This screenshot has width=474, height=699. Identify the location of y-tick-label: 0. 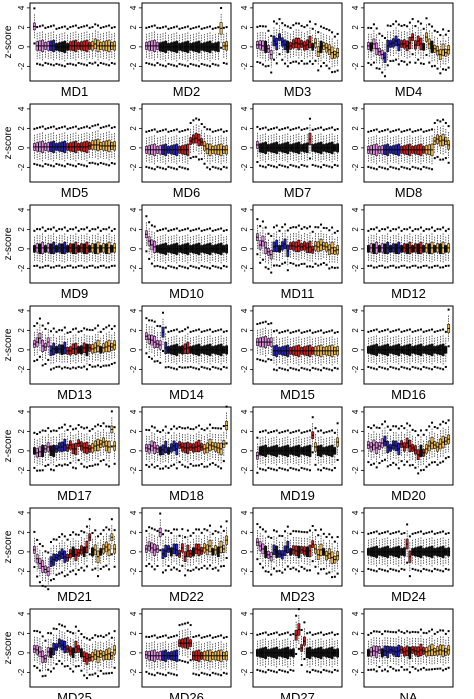
(133, 248).